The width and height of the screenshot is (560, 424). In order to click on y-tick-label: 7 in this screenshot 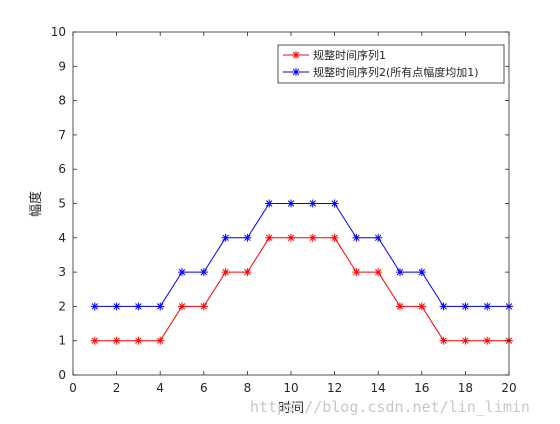, I will do `click(62, 135)`.